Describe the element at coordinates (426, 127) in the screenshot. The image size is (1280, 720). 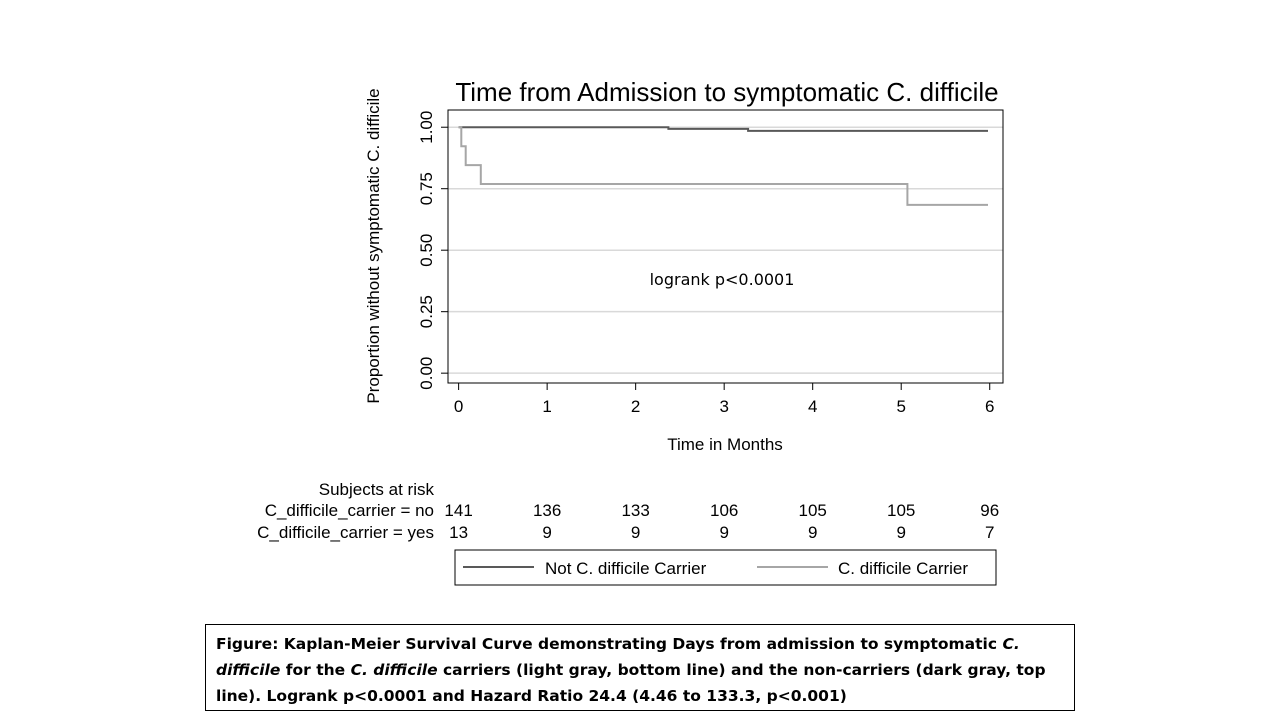
I see `y-tick-label: 1.00` at that location.